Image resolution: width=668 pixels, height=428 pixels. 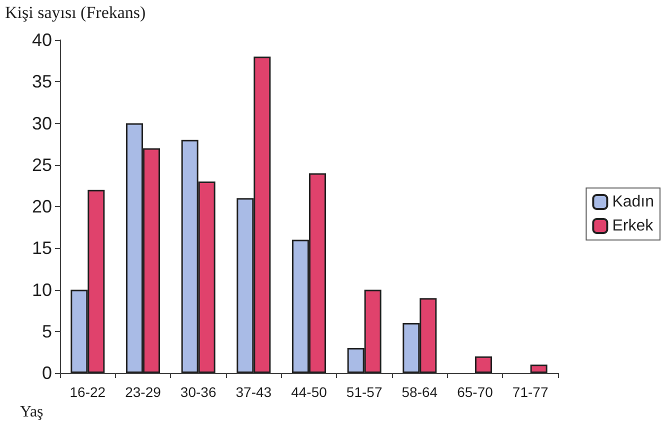 I want to click on y-tick-label: 10, so click(x=42, y=290).